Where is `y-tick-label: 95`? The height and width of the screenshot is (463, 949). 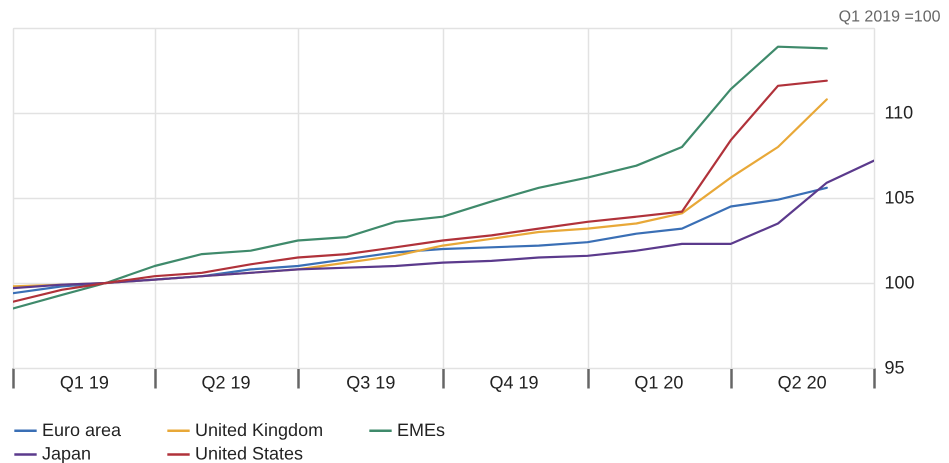 y-tick-label: 95 is located at coordinates (894, 368).